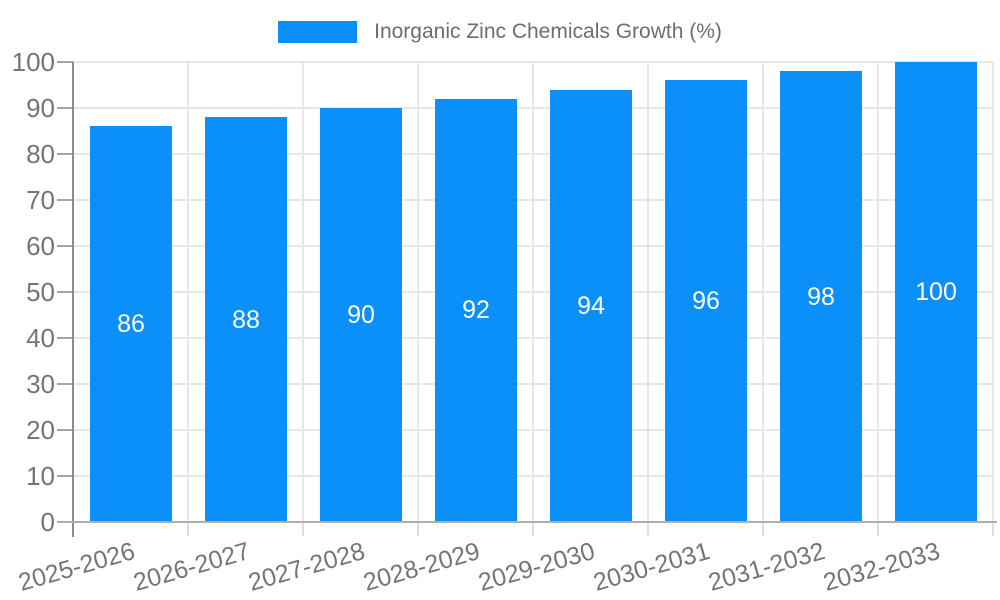 The height and width of the screenshot is (600, 1000). I want to click on y-axis-line, so click(73, 299).